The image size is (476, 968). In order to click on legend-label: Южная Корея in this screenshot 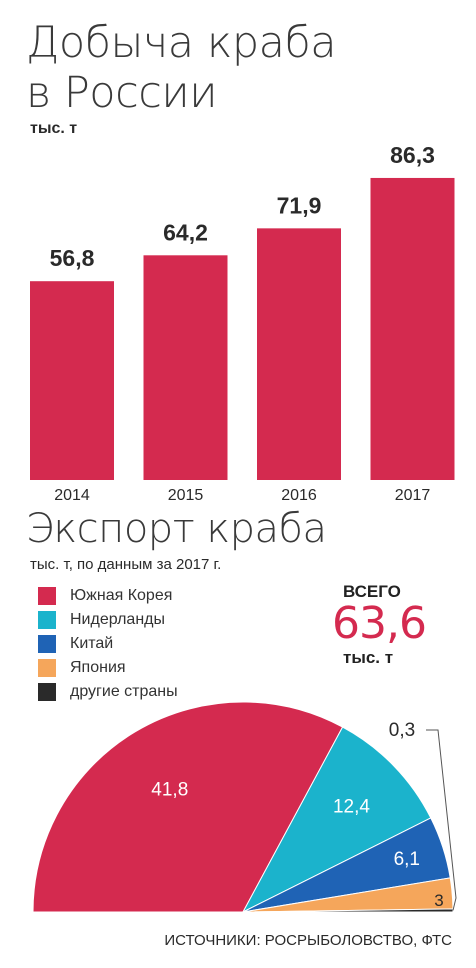, I will do `click(121, 595)`.